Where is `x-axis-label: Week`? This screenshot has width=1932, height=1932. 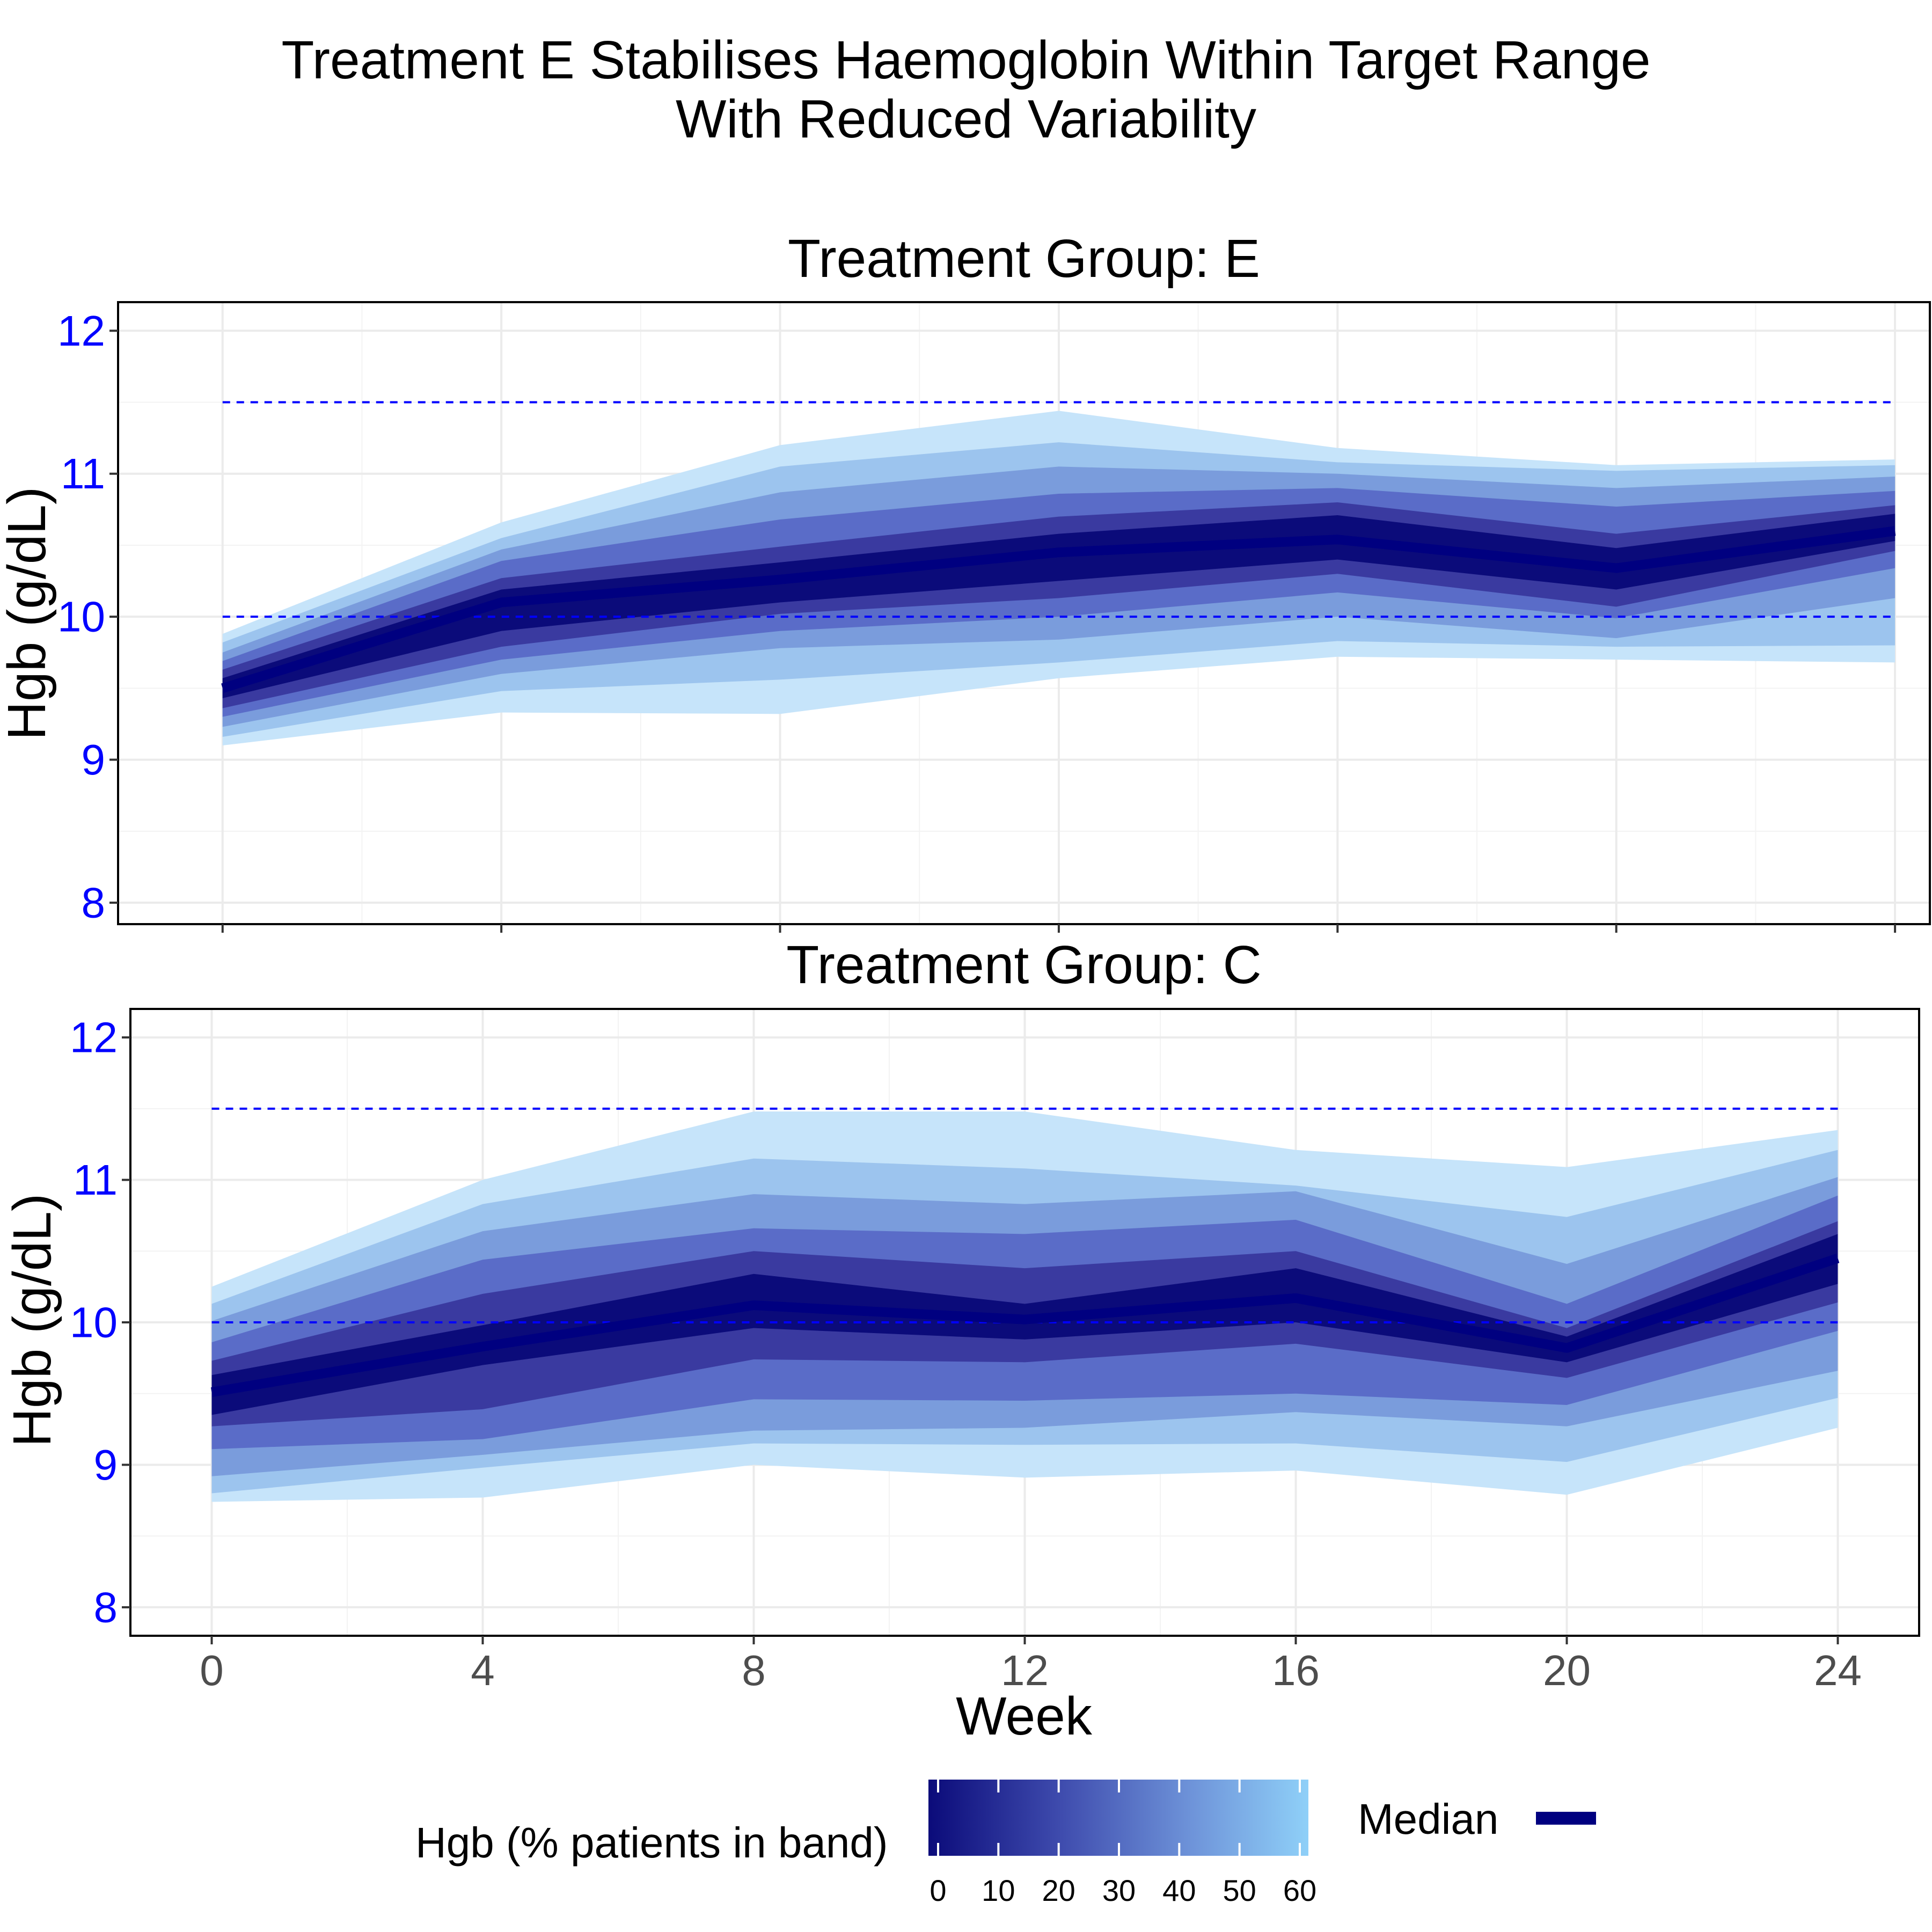
x-axis-label: Week is located at coordinates (1024, 1716).